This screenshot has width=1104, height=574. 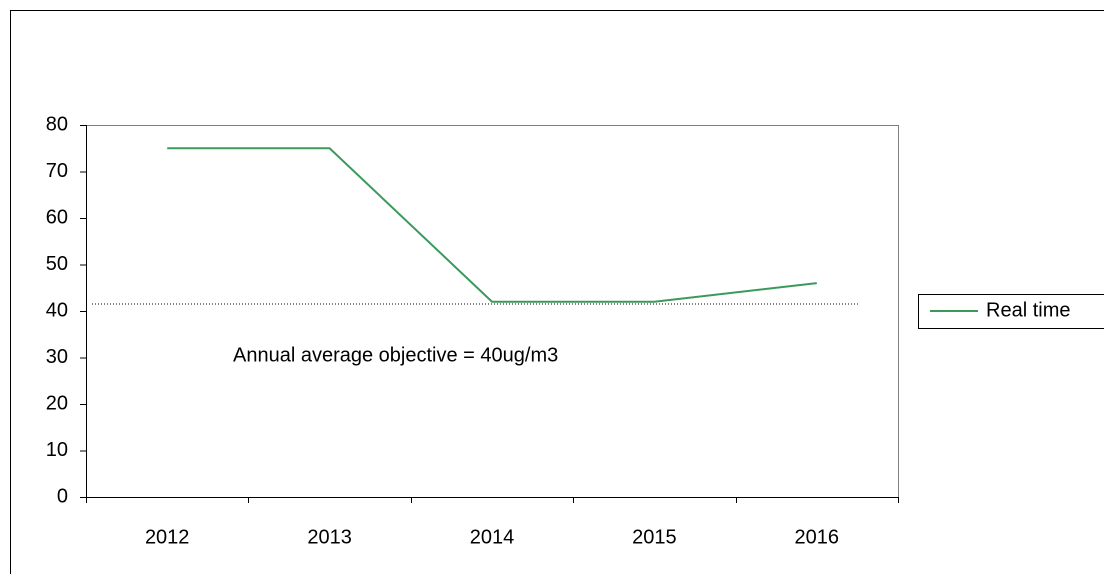 What do you see at coordinates (57, 264) in the screenshot?
I see `y-tick-label: 50` at bounding box center [57, 264].